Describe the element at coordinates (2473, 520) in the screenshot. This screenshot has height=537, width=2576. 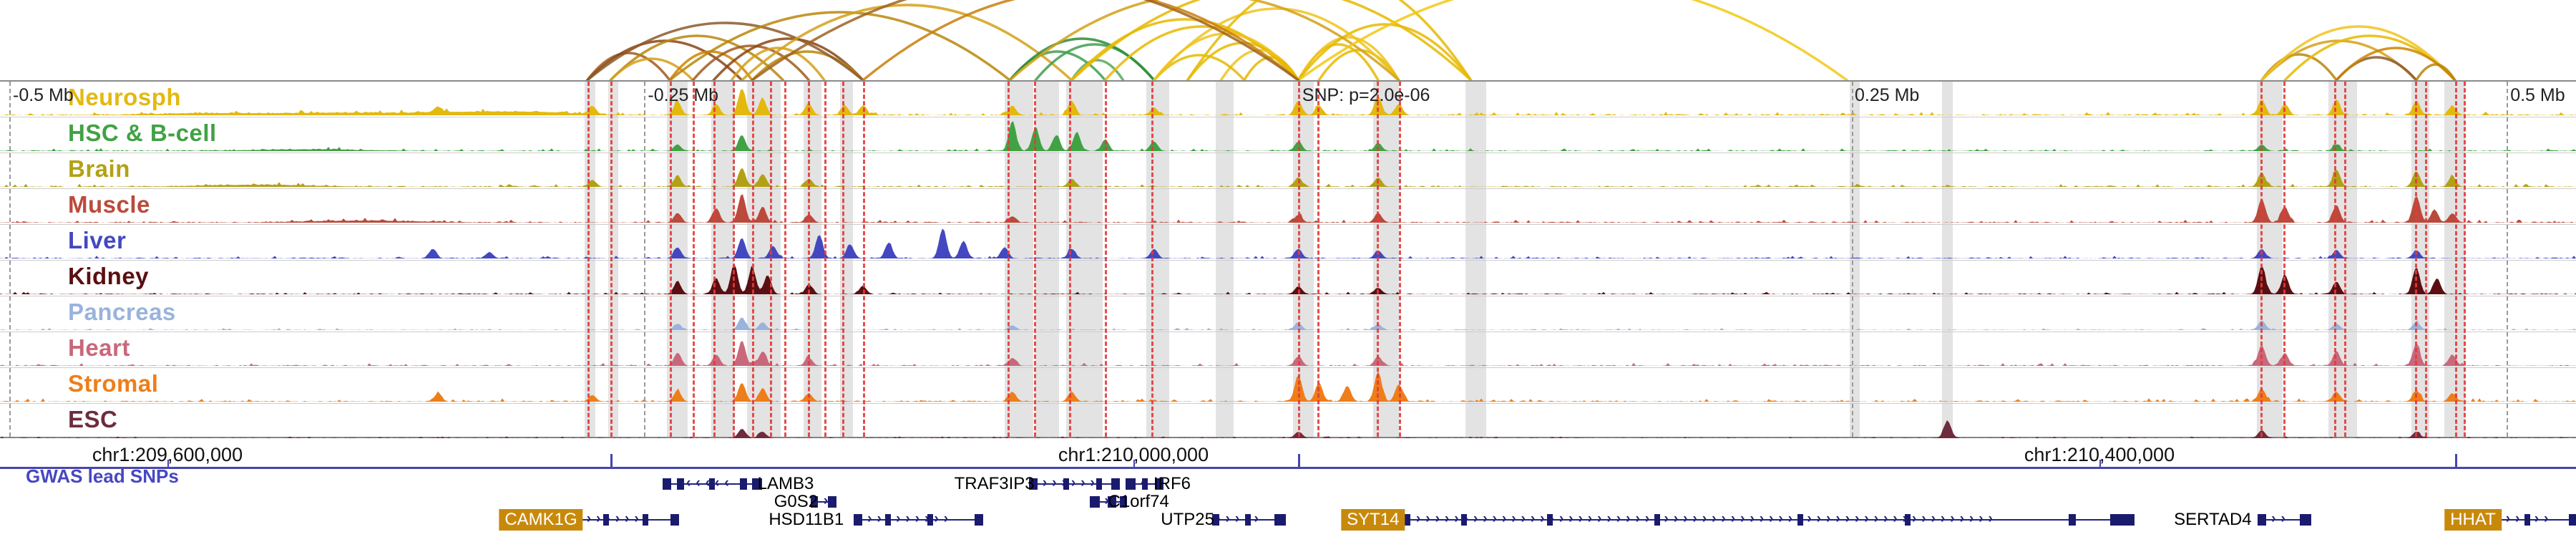
I see `gene-label-hhat: HHAT` at that location.